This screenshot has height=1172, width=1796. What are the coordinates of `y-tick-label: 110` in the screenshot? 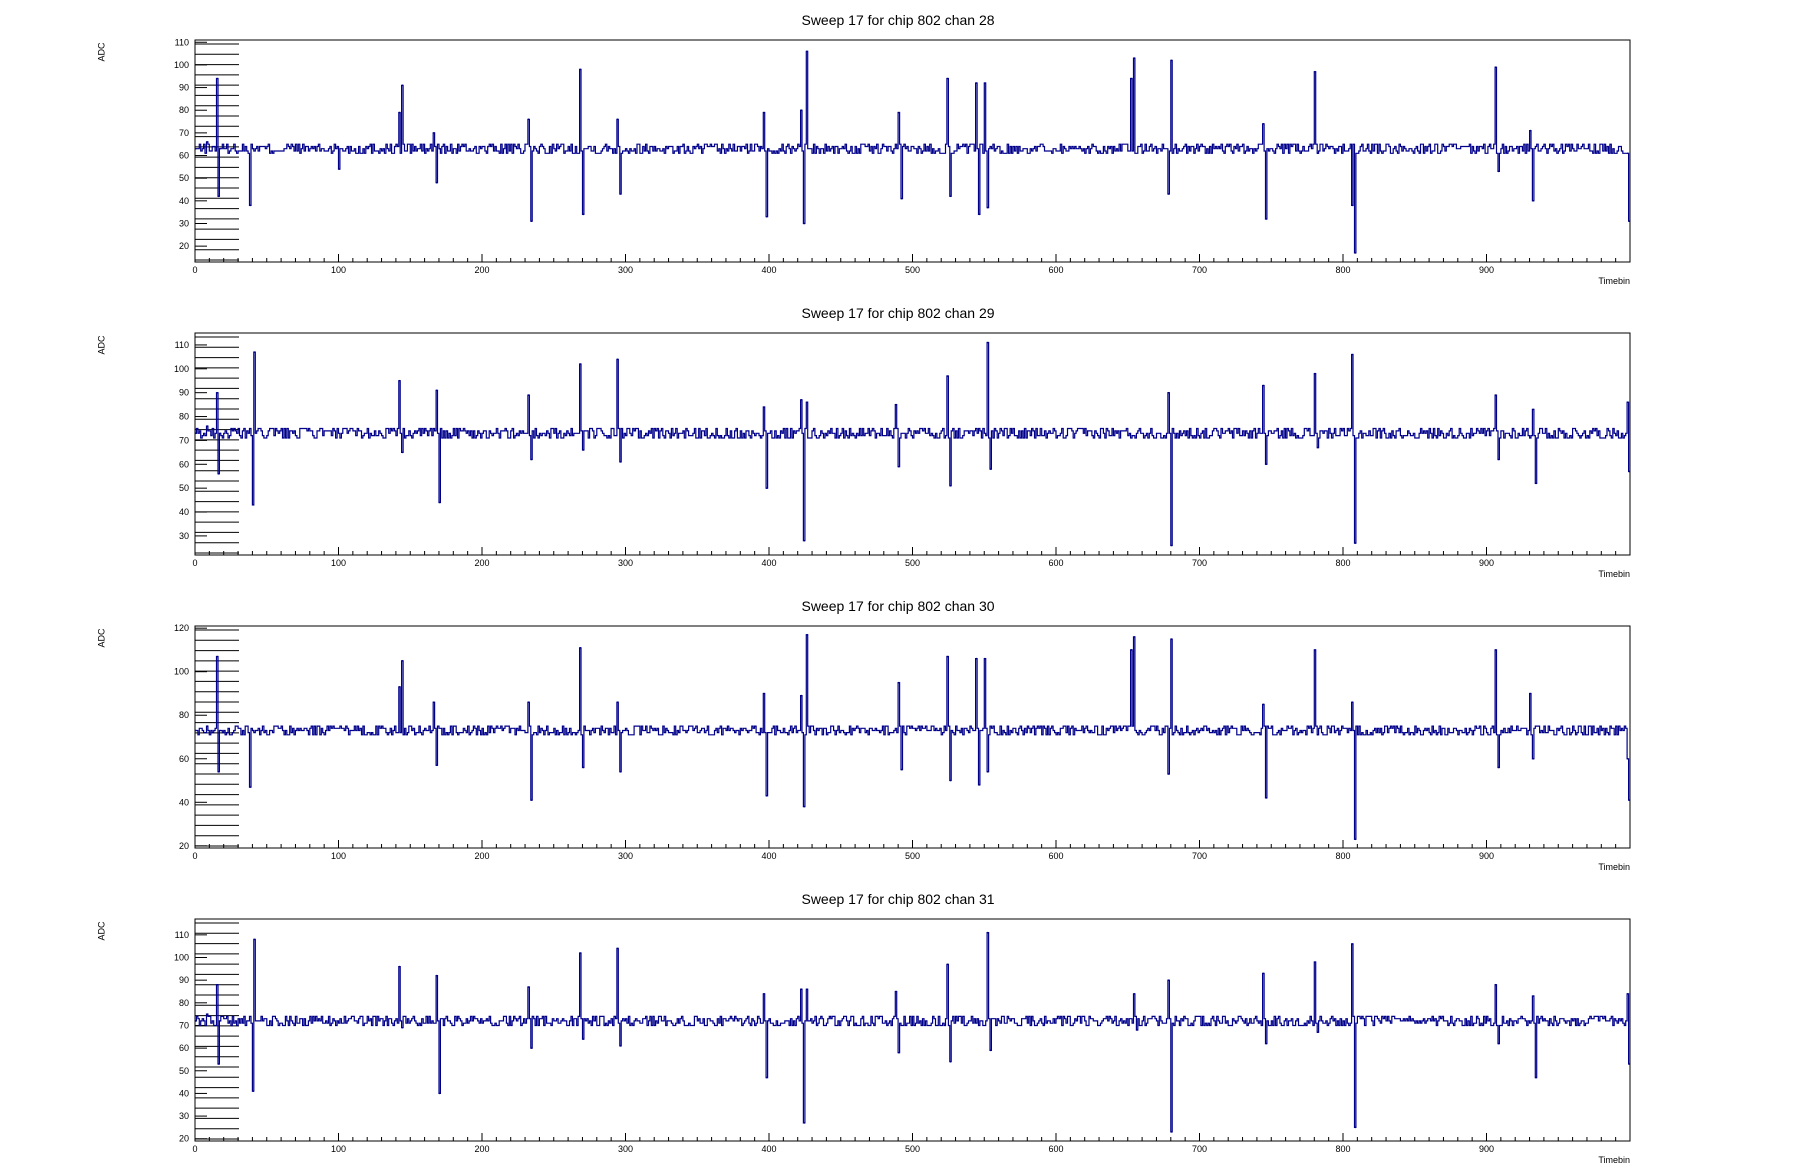 It's located at (182, 935).